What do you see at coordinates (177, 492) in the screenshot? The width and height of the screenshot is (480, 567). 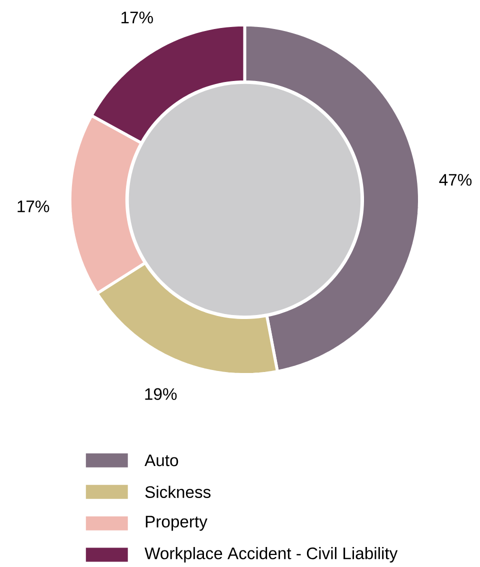 I see `legend-label: Sickness` at bounding box center [177, 492].